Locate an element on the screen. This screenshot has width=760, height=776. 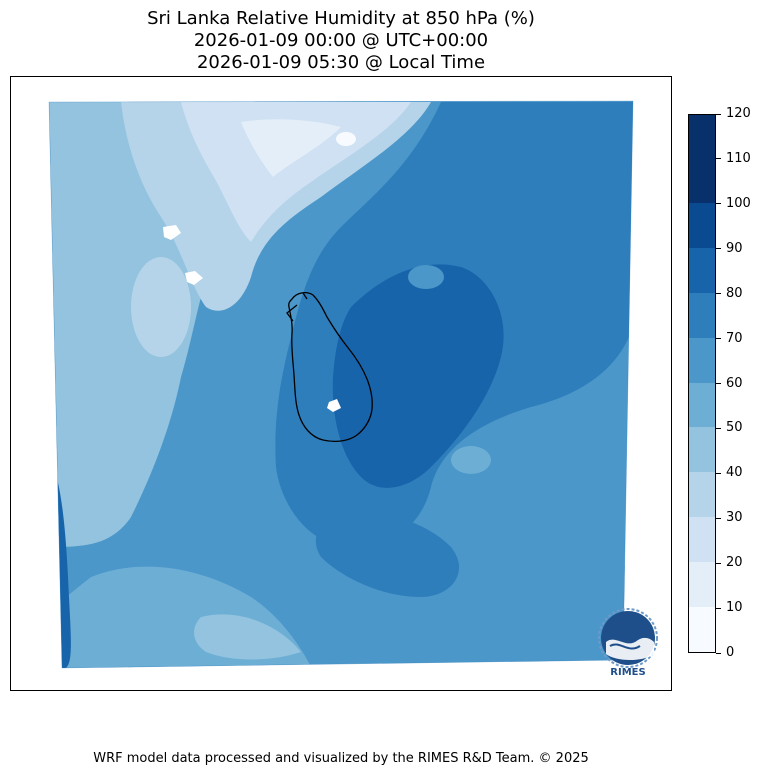
svg-text: RIMES is located at coordinates (627, 672).